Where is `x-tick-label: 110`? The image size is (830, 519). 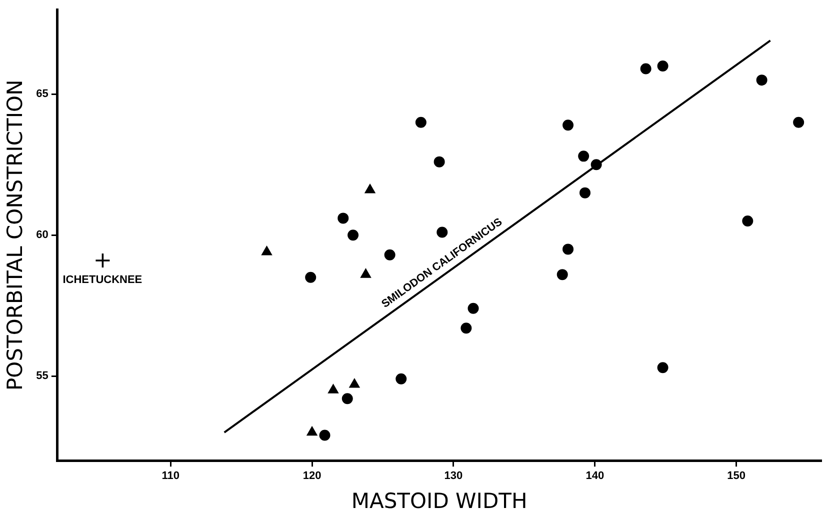 x-tick-label: 110 is located at coordinates (171, 476).